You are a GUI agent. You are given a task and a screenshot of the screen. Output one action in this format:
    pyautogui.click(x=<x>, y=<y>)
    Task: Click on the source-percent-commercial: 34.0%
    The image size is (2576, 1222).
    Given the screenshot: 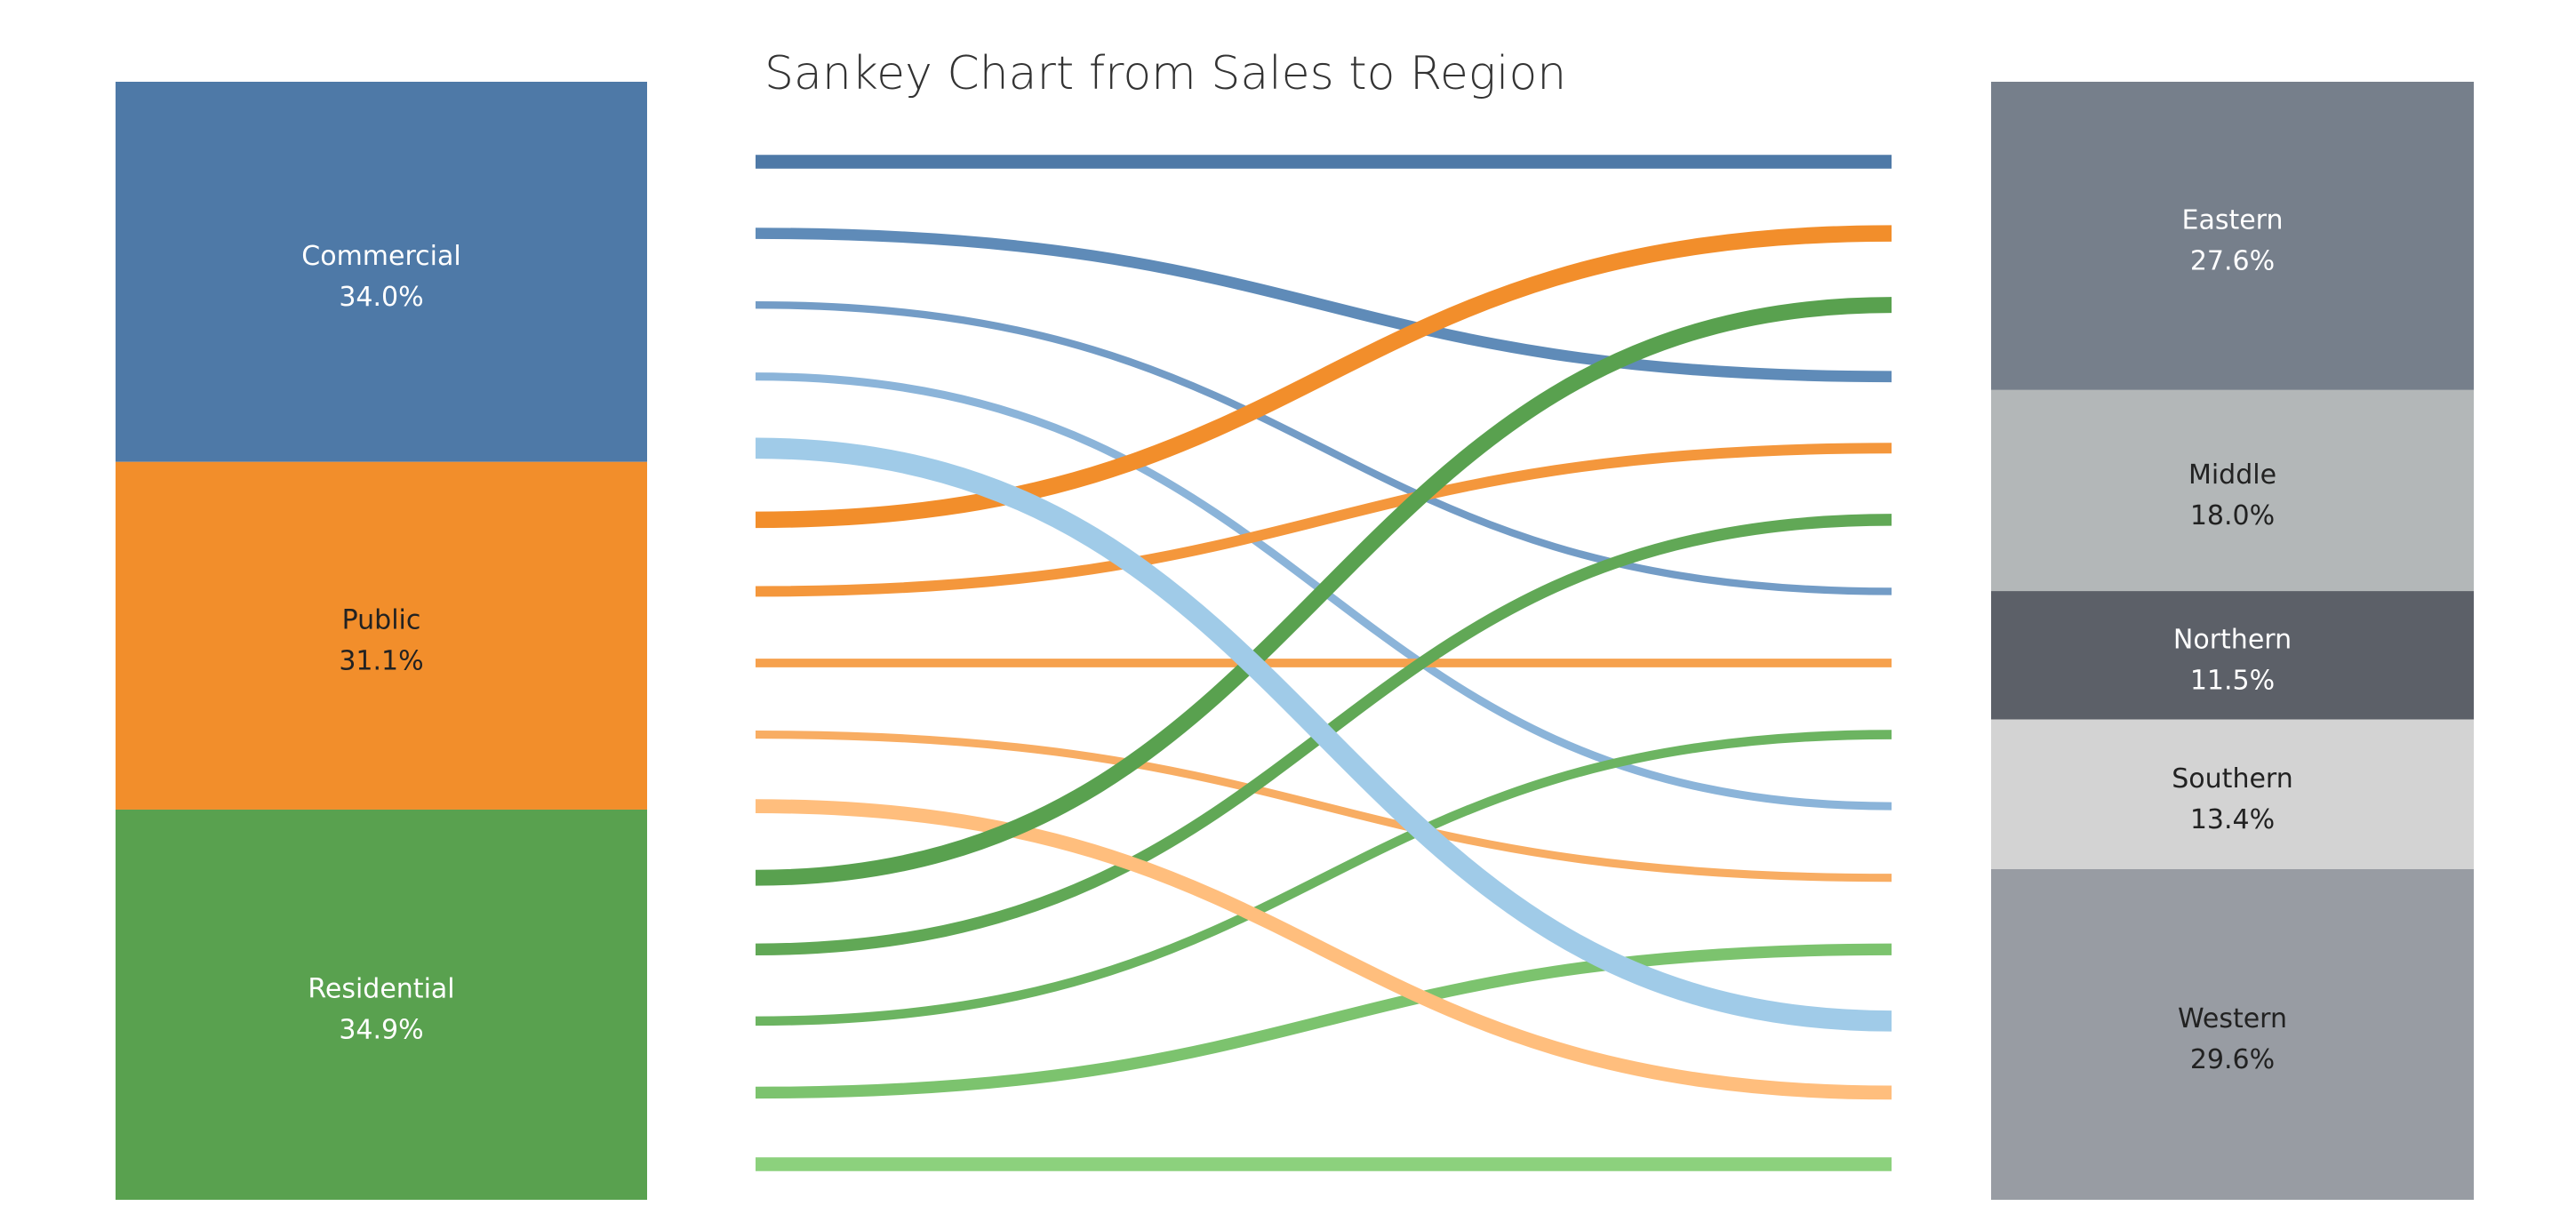 What is the action you would take?
    pyautogui.click(x=381, y=297)
    